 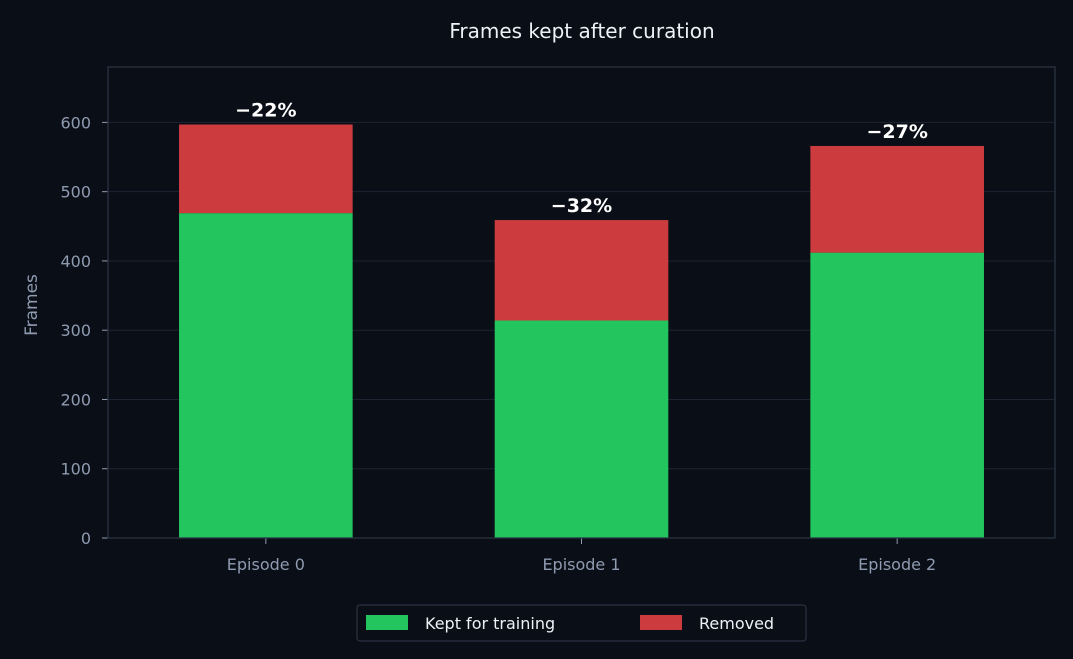 I want to click on x-tick-label-1: Episode 1, so click(x=581, y=564).